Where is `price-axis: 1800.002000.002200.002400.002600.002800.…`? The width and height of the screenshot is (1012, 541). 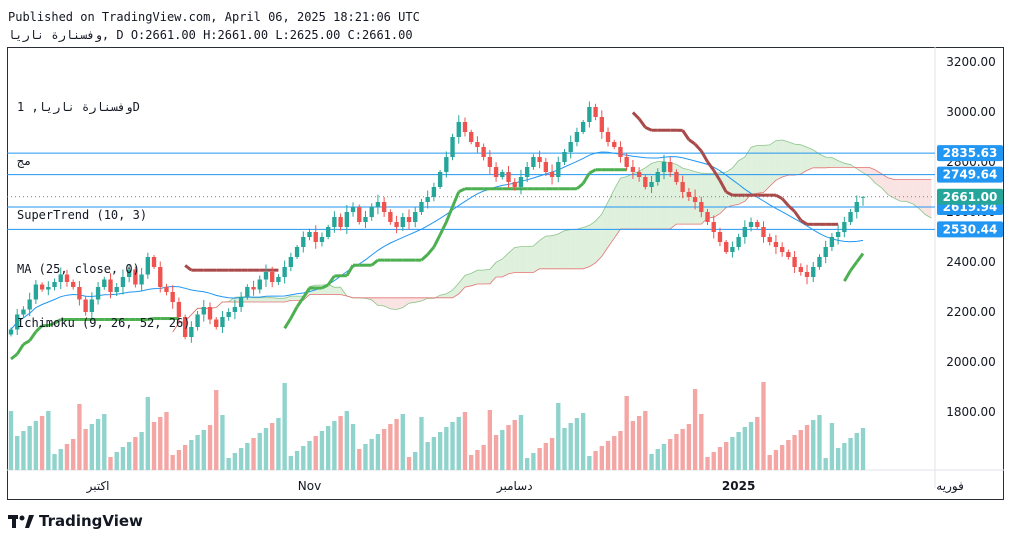 price-axis: 1800.002000.002200.002400.002600.002800.… is located at coordinates (970, 237).